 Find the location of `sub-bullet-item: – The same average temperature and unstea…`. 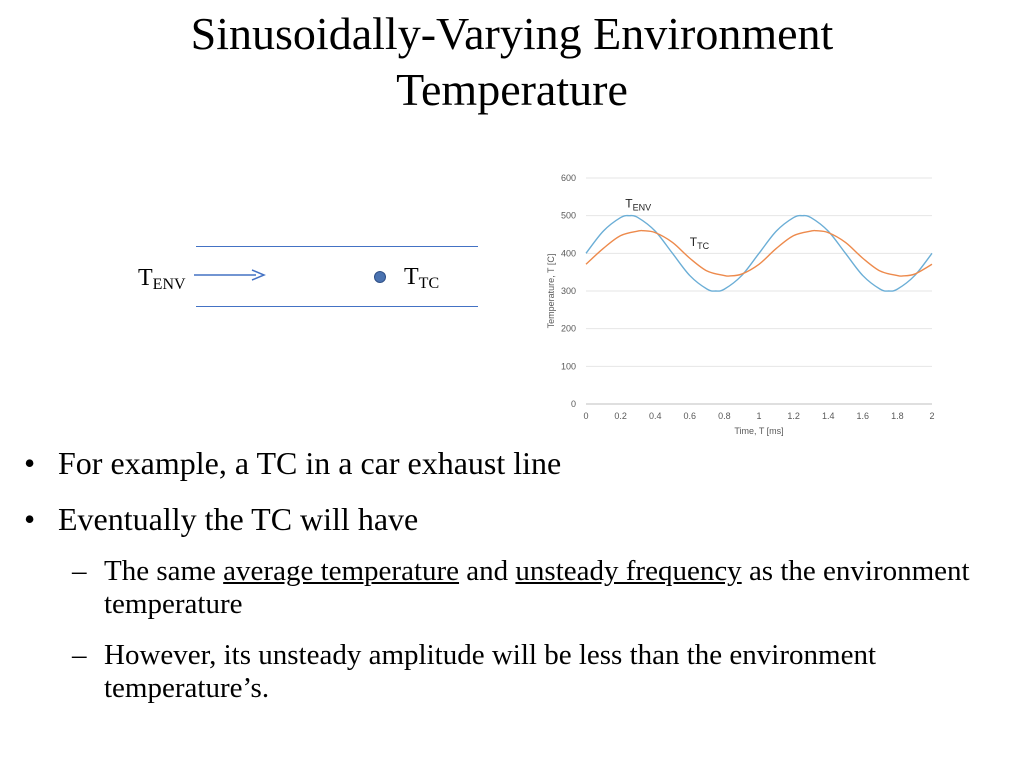

sub-bullet-item: – The same average temperature and unstea… is located at coordinates (514, 588).